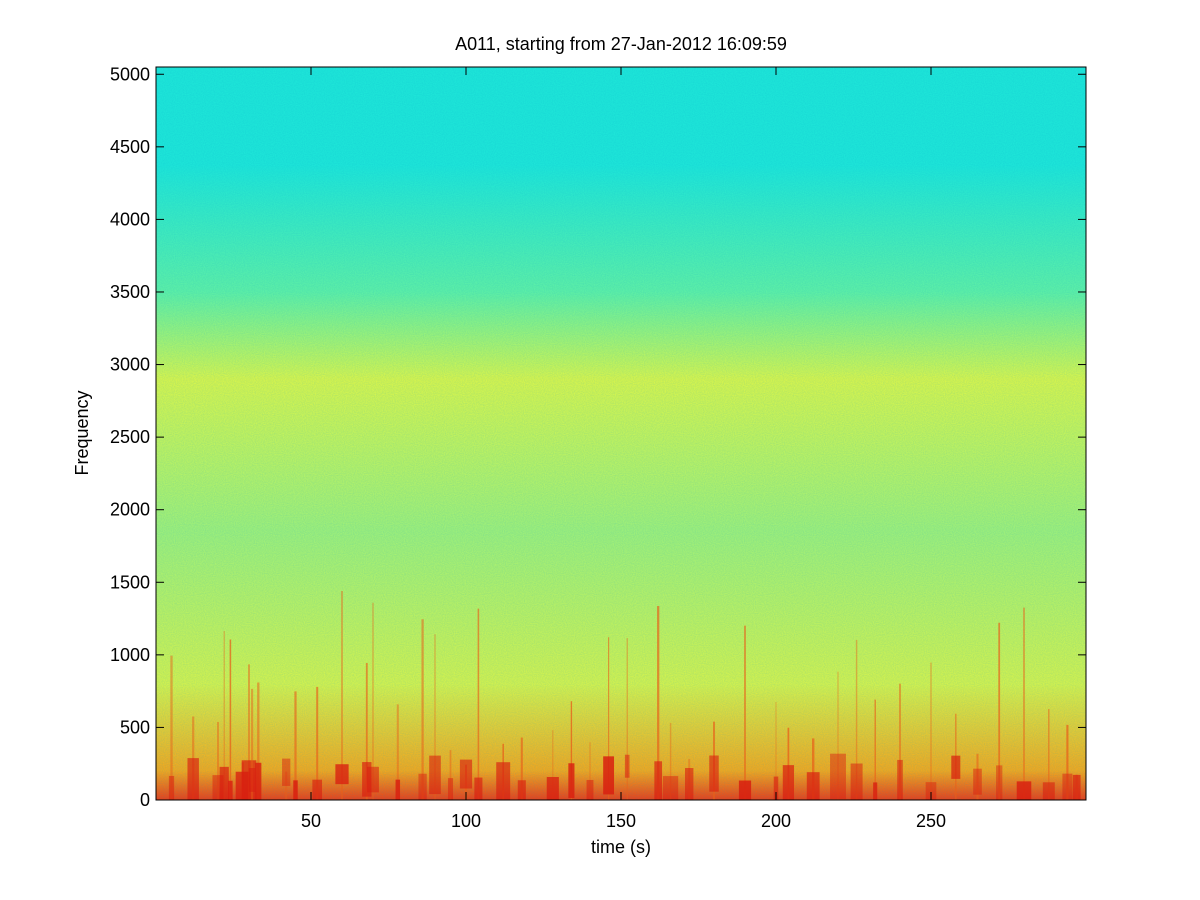  Describe the element at coordinates (82, 432) in the screenshot. I see `y-axis-label: Frequency` at that location.